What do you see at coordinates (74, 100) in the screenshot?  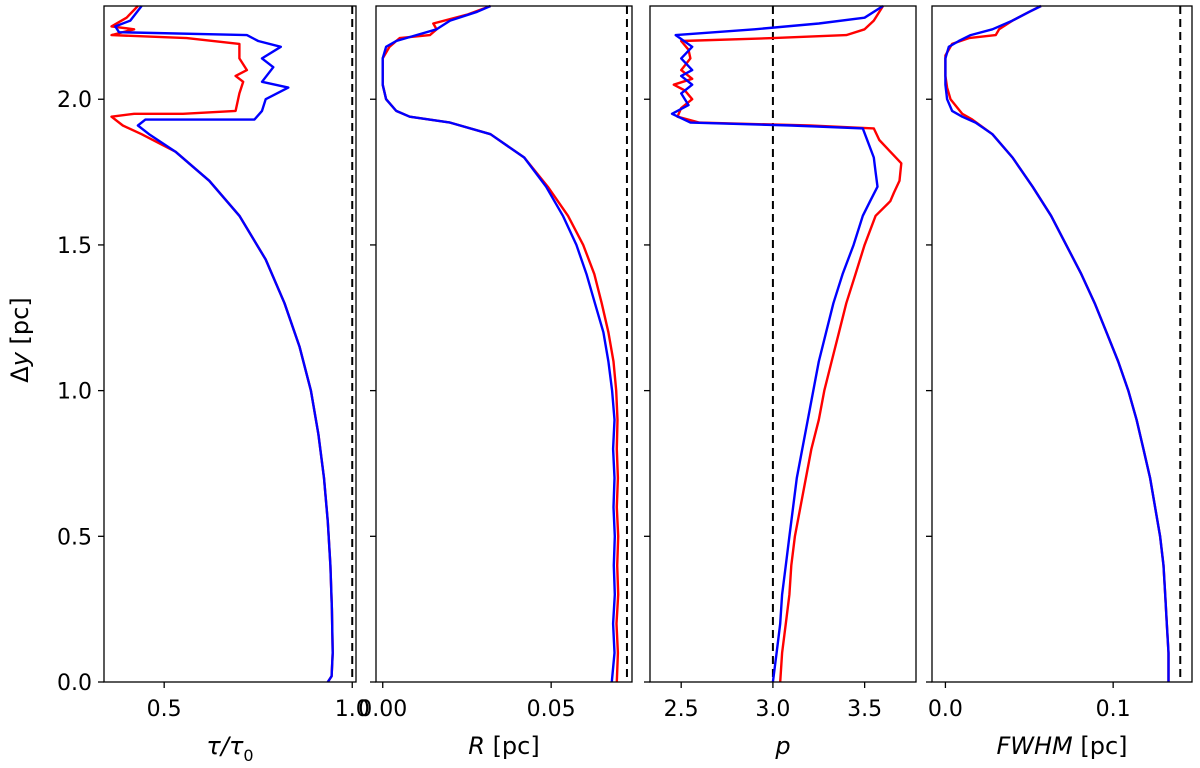 I see `y-tick-label: 2.0` at bounding box center [74, 100].